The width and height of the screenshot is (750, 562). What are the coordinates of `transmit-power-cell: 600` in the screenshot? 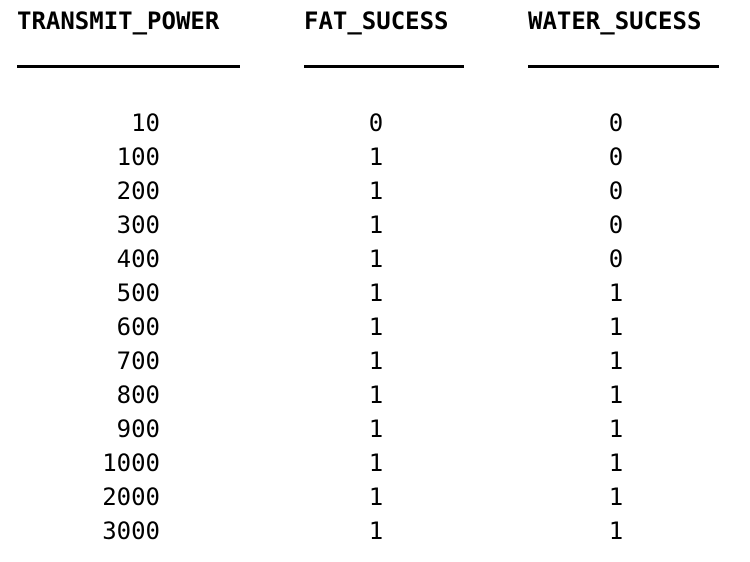 It's located at (138, 327).